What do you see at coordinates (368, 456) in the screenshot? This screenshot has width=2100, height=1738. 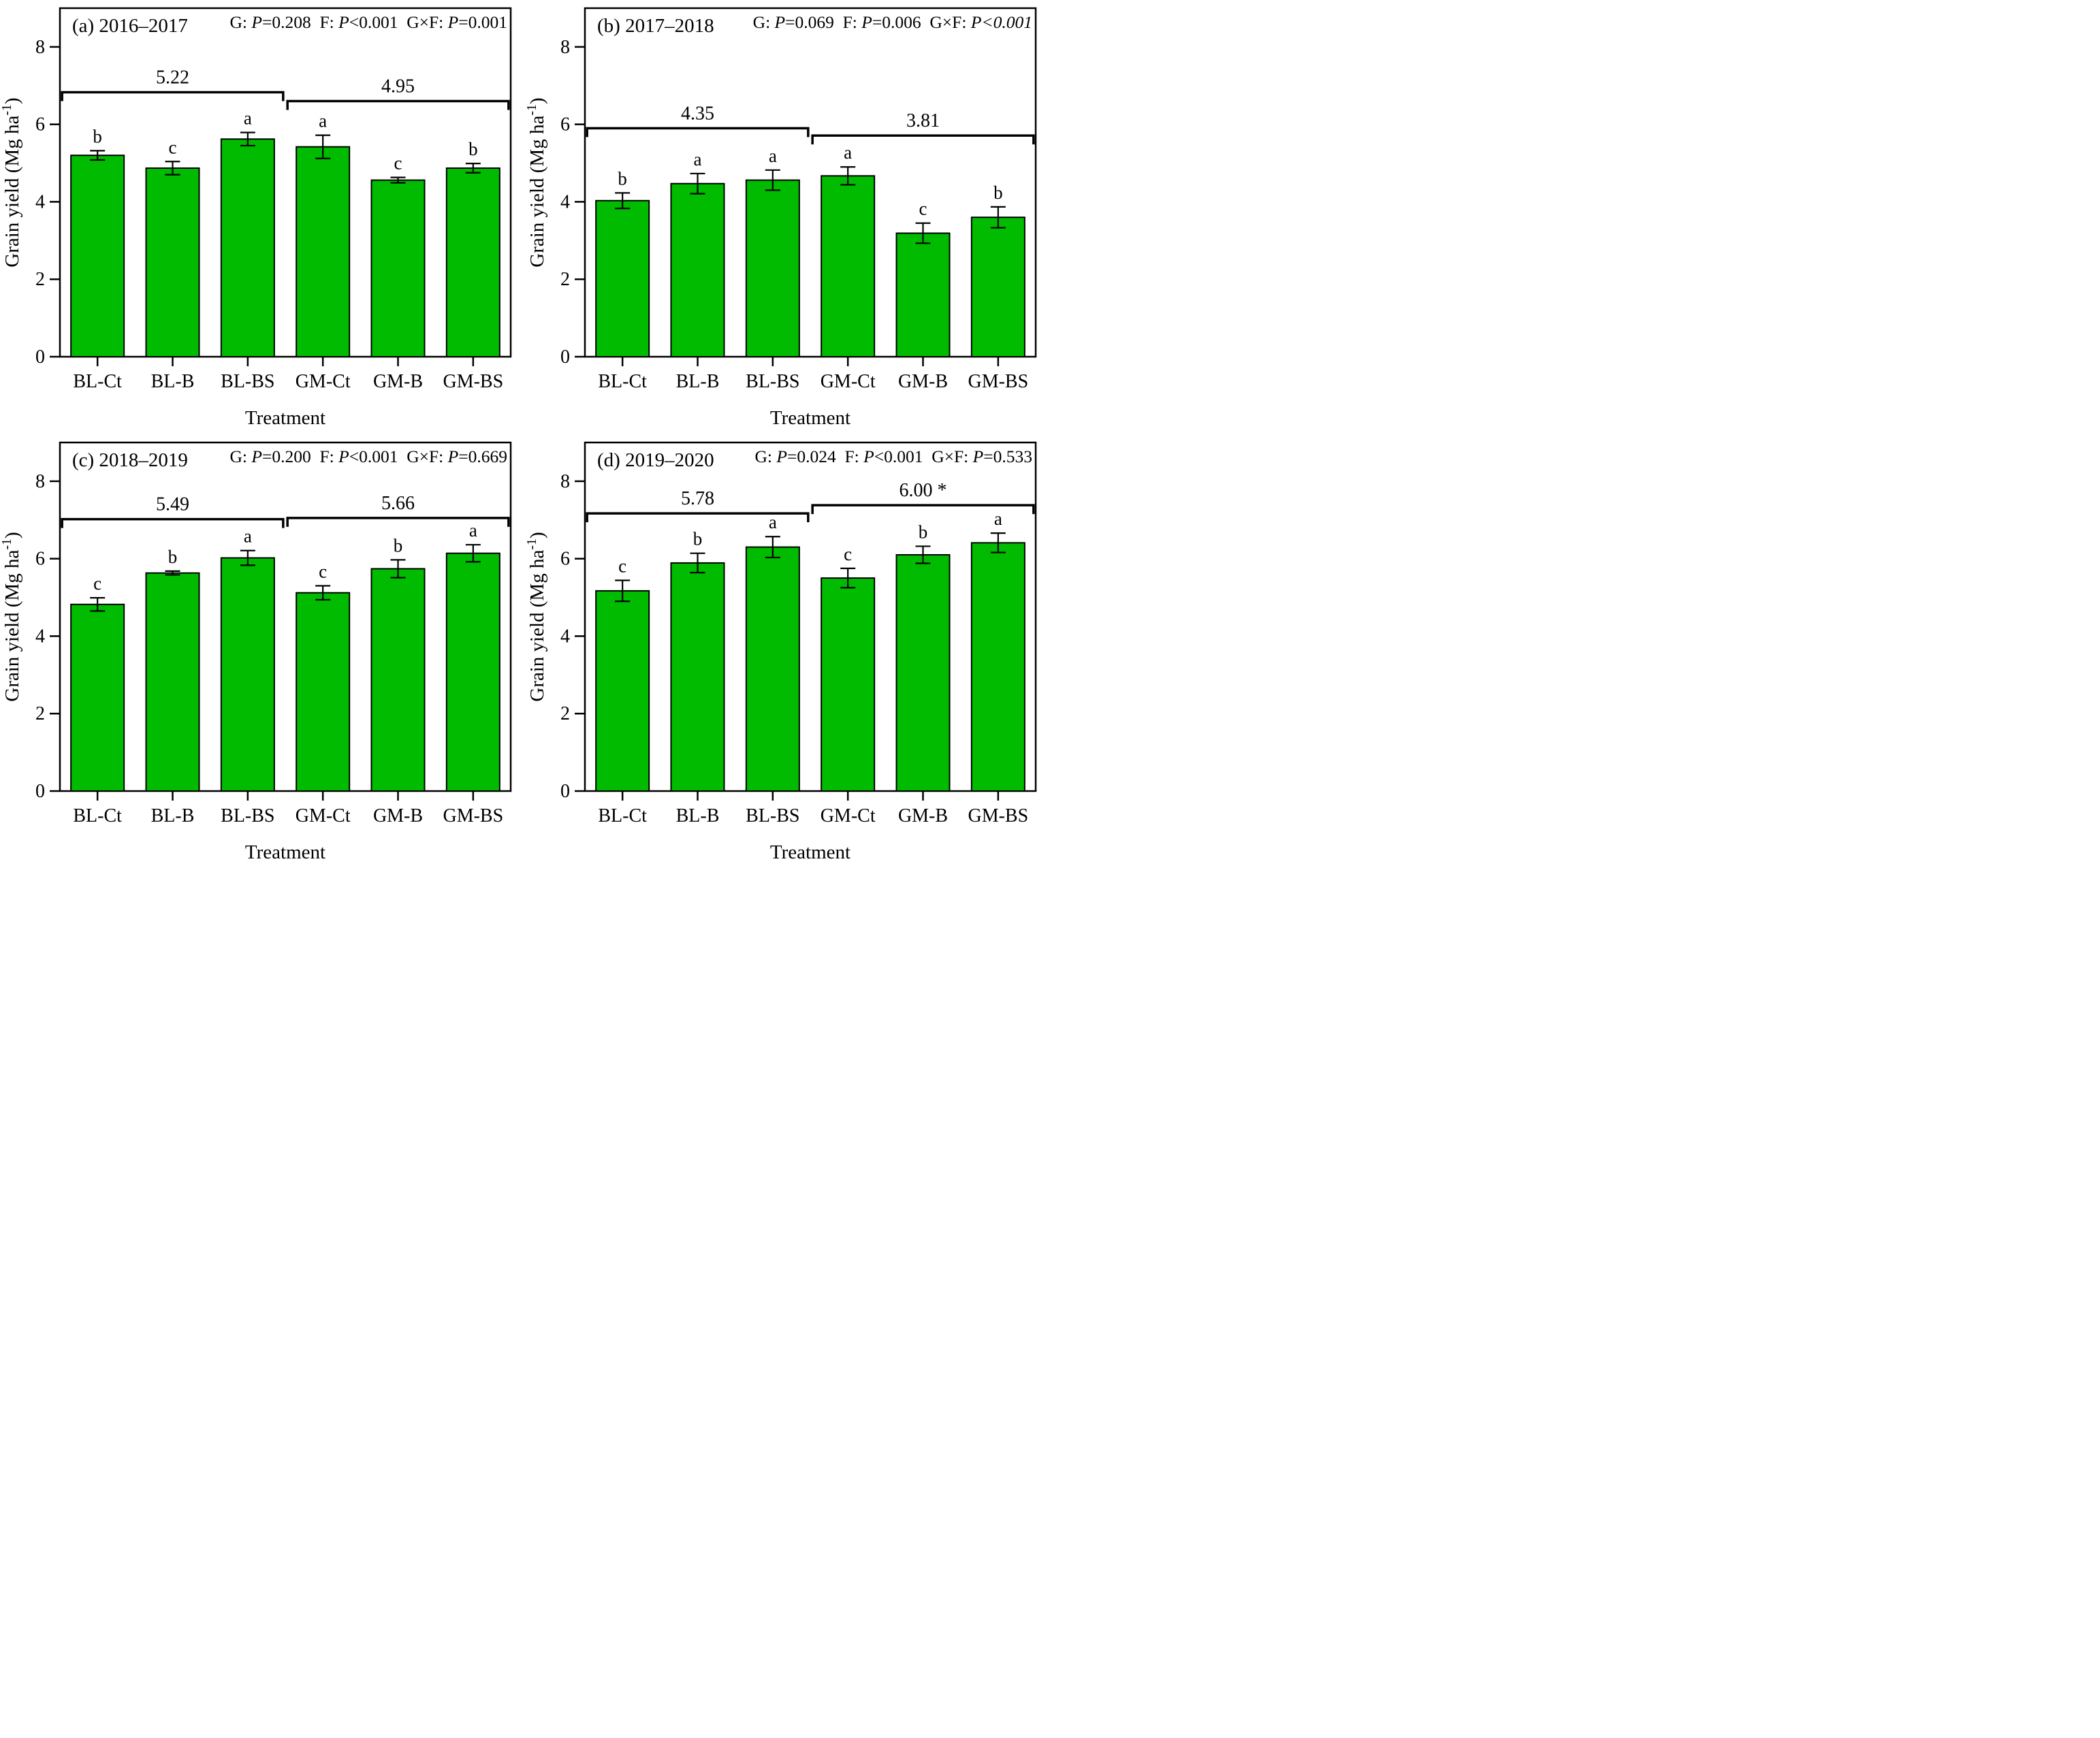 I see `stats-text: G: P=0.200 F: P<0.001 G×F: P=0.669` at bounding box center [368, 456].